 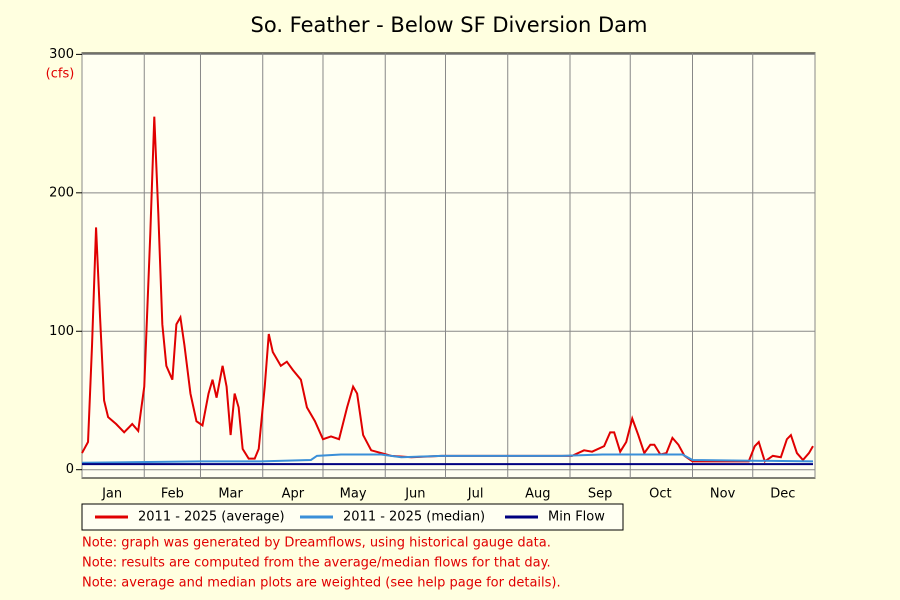 What do you see at coordinates (61, 192) in the screenshot?
I see `y-tick-label: 200` at bounding box center [61, 192].